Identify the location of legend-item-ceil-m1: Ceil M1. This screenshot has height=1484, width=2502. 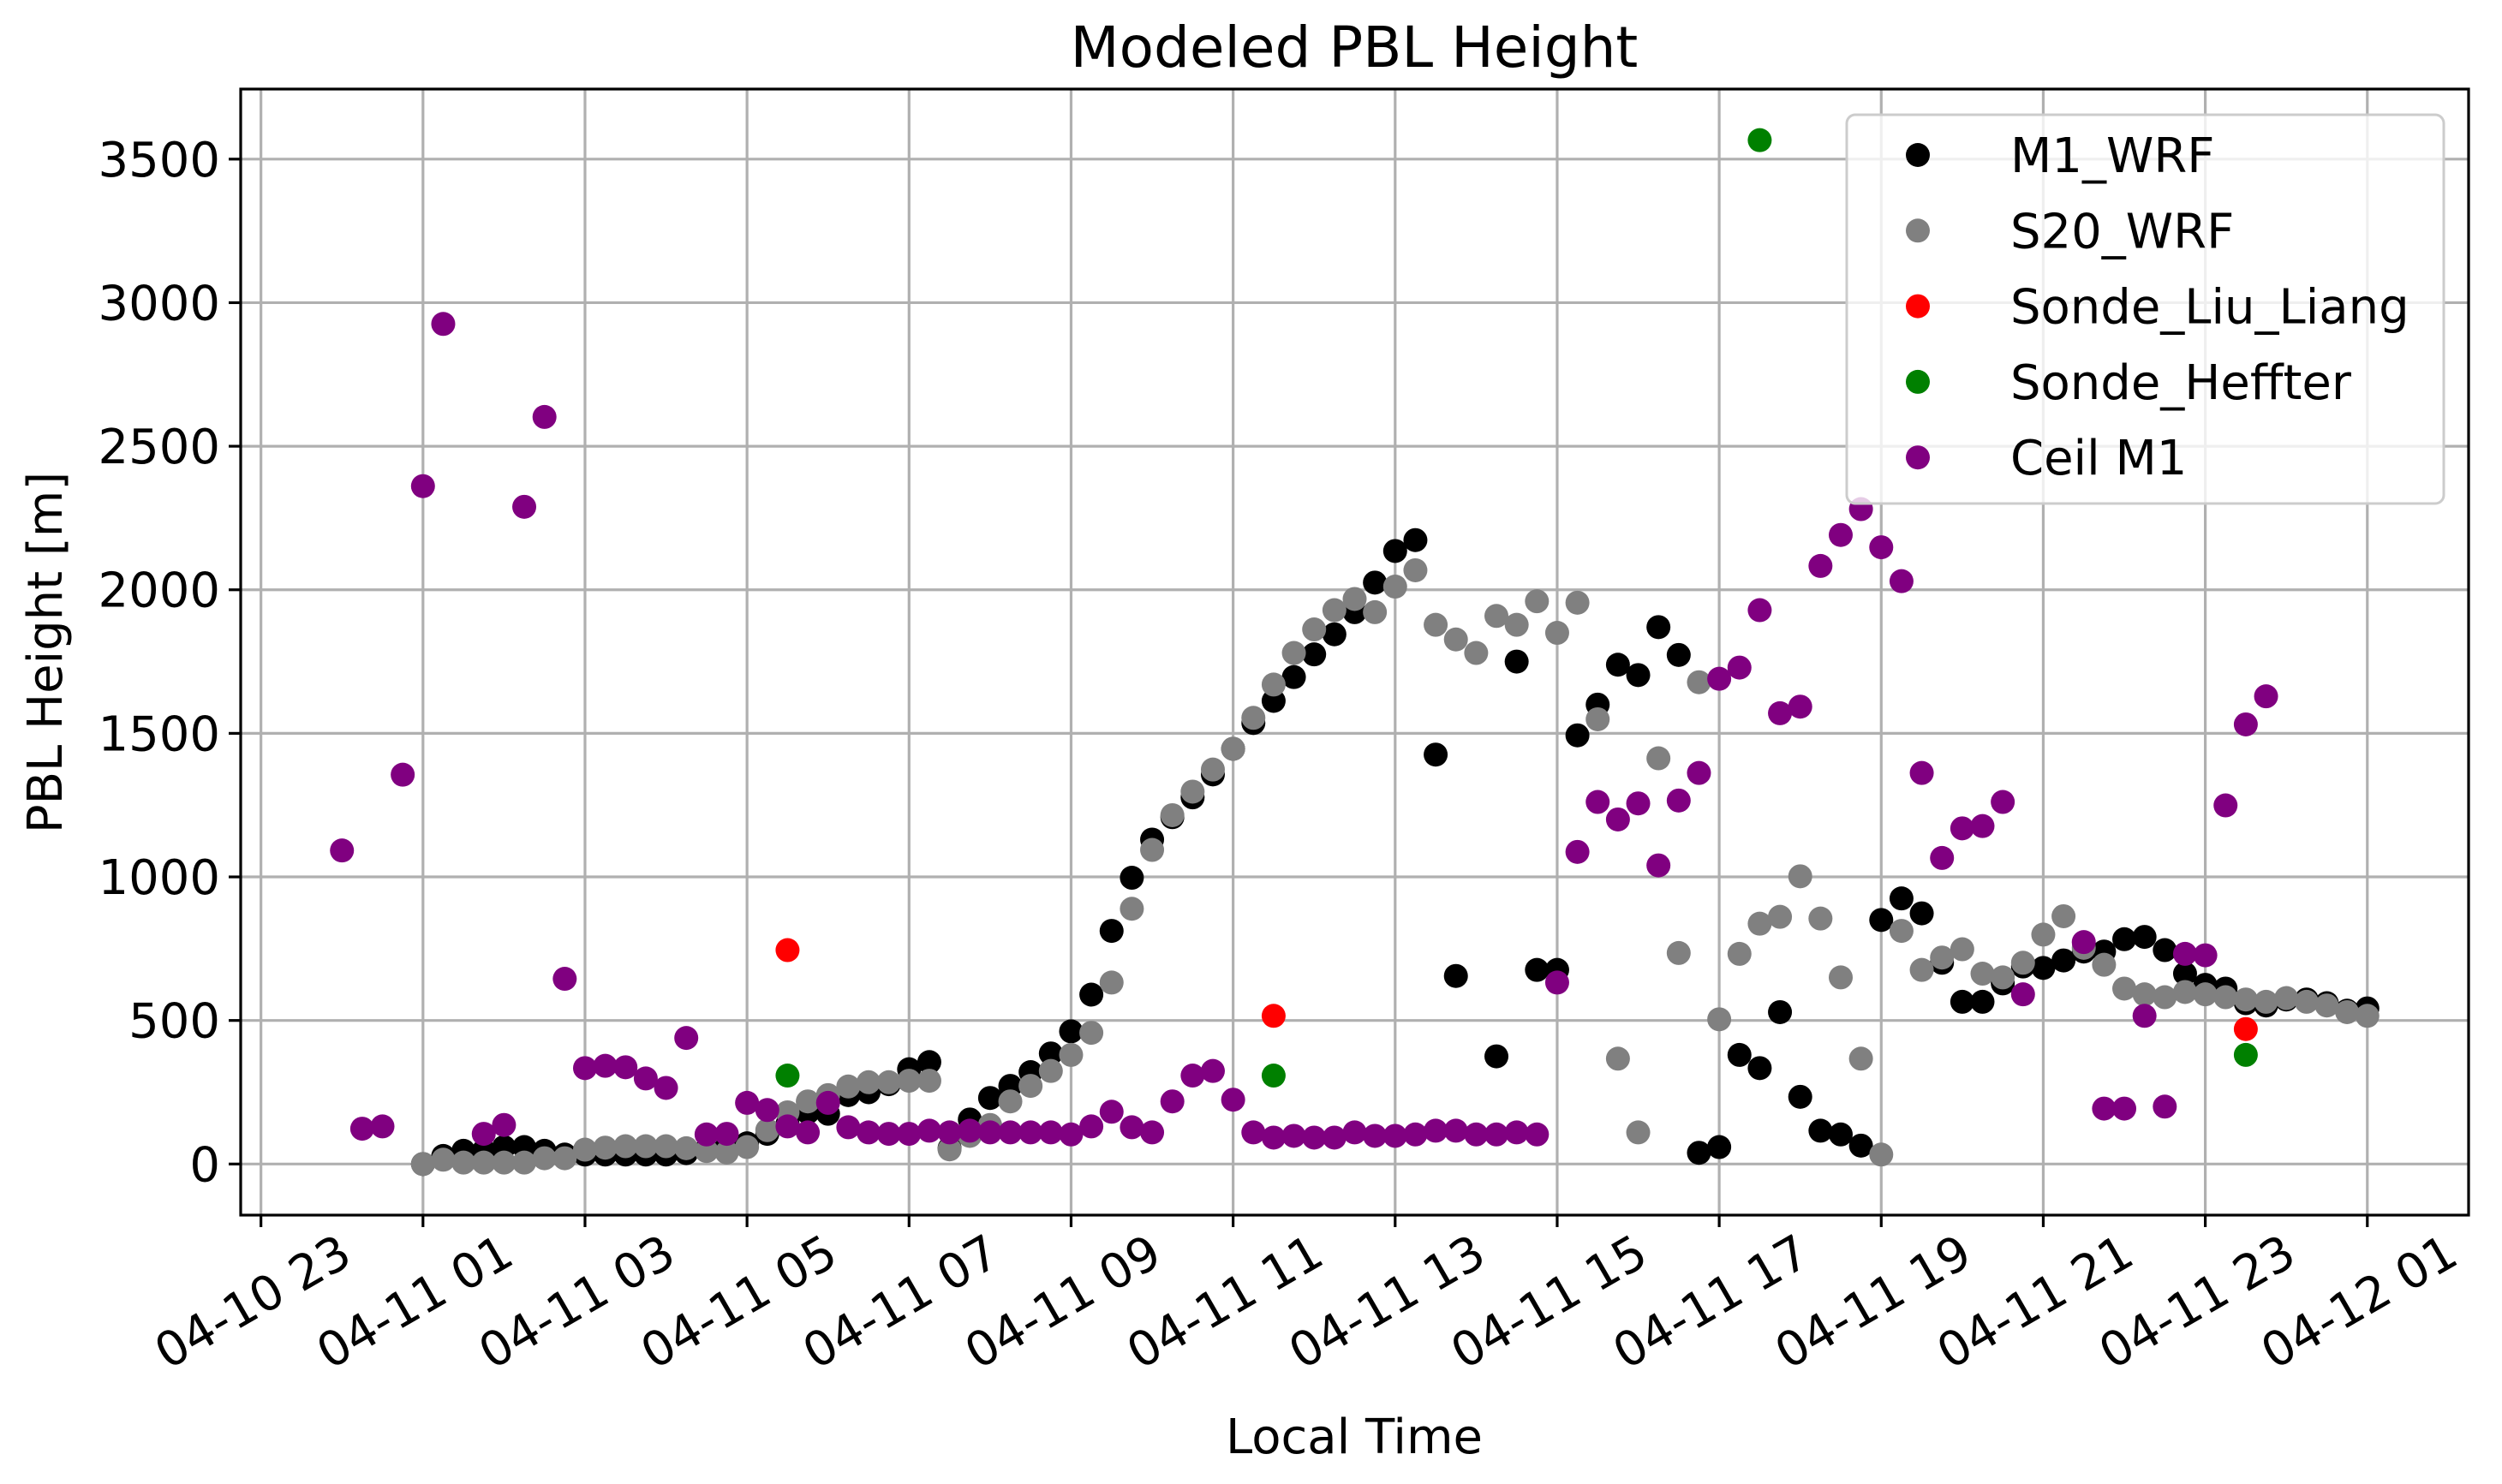
(2046, 459).